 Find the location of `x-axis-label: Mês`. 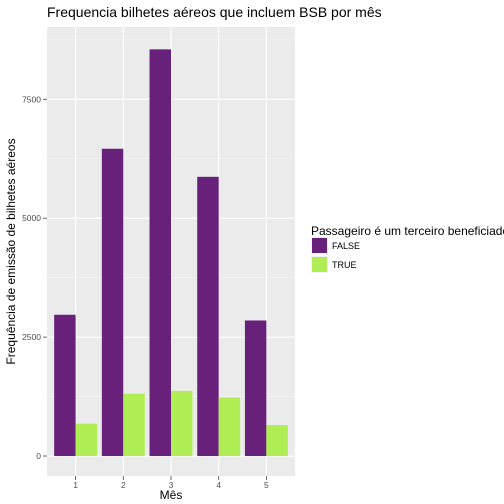

x-axis-label: Mês is located at coordinates (171, 495).